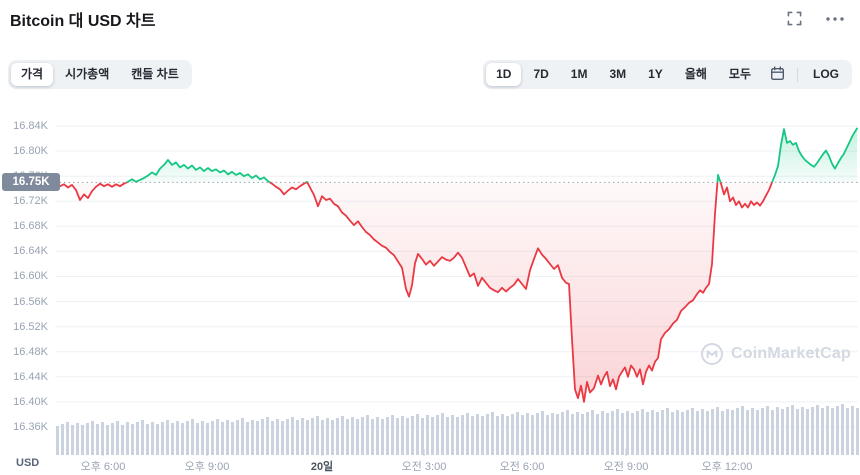 The width and height of the screenshot is (860, 475). I want to click on x-axis-label: 오후 12:00, so click(727, 467).